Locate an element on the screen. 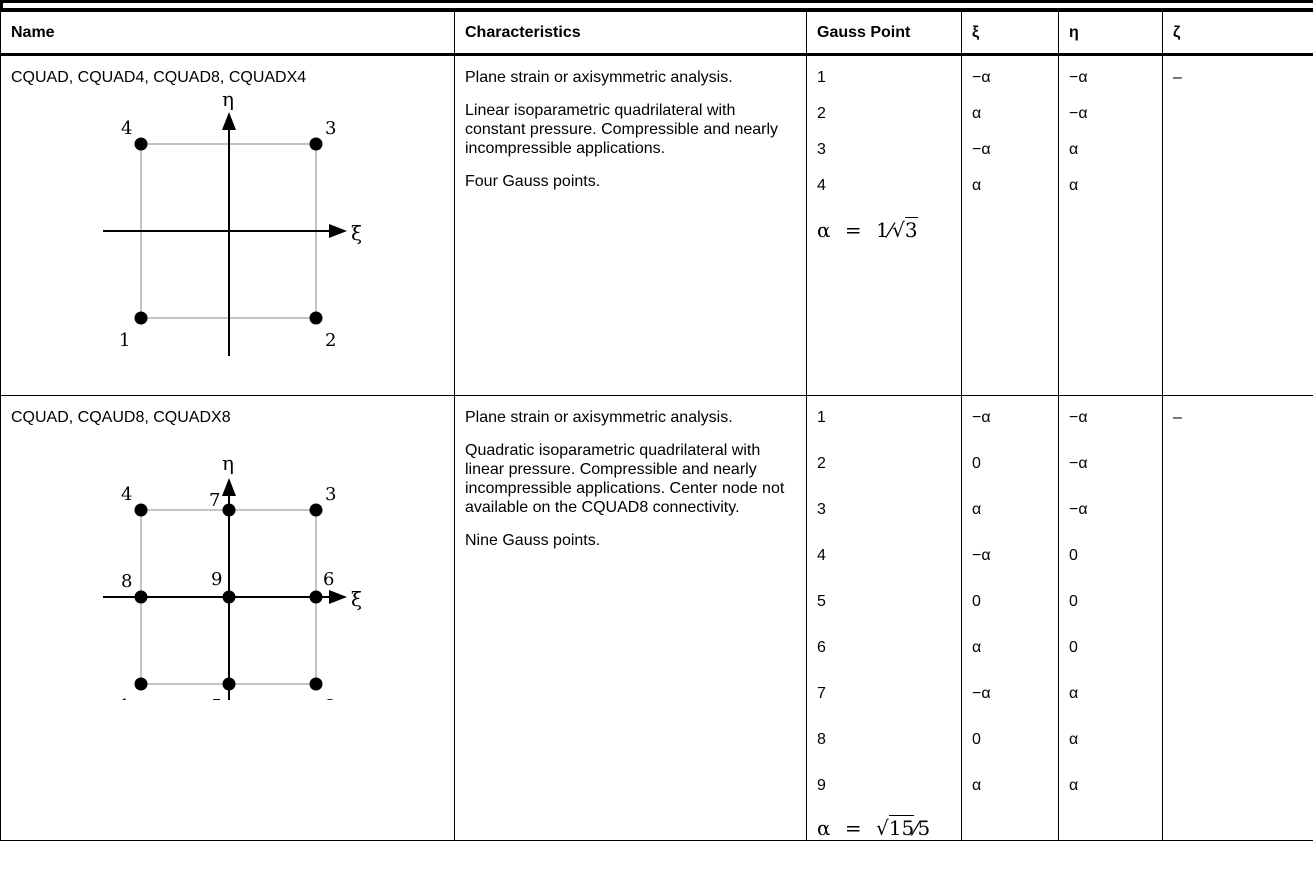  header-row: Name Characteristics Gauss Point ξ η ζ is located at coordinates (656, 32).